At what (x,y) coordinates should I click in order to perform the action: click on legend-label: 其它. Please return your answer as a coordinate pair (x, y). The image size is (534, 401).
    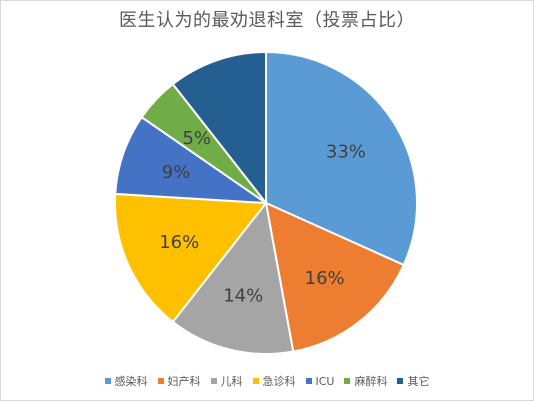
    Looking at the image, I should click on (418, 381).